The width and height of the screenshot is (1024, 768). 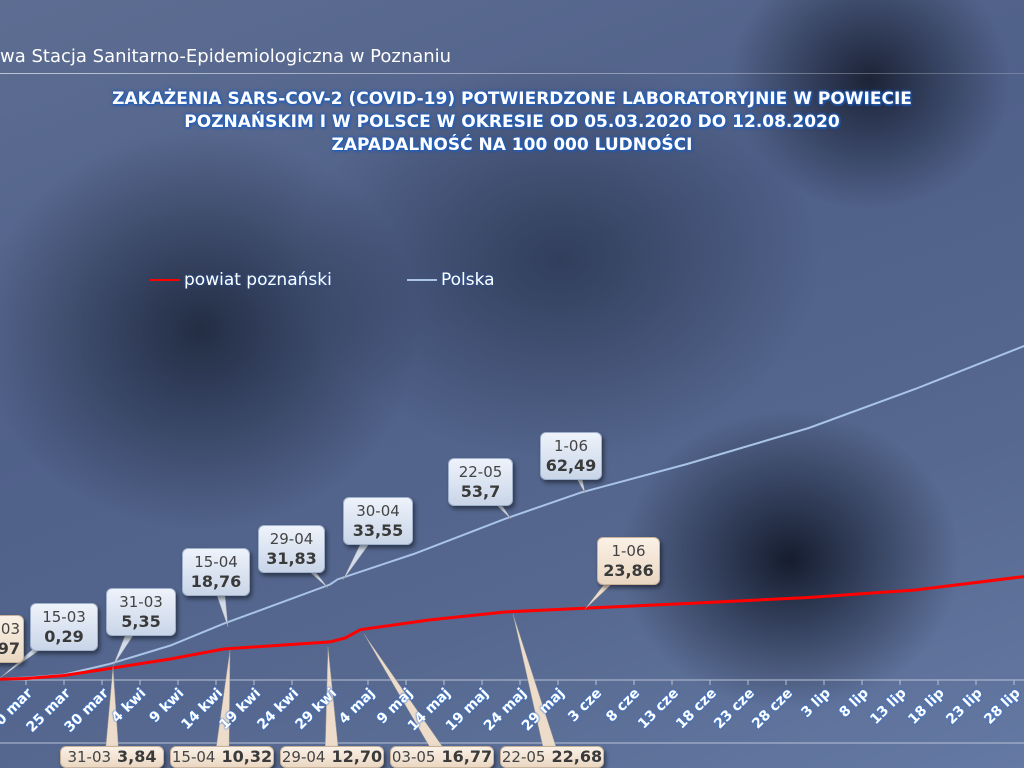 I want to click on legend-label-powiat: powiat poznański, so click(x=258, y=280).